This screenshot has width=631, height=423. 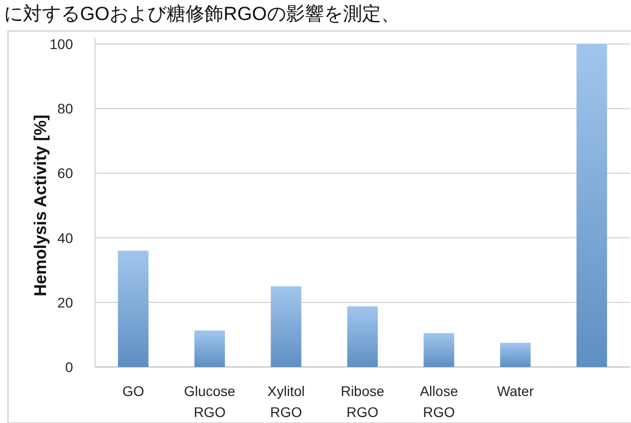 What do you see at coordinates (210, 401) in the screenshot?
I see `x-tick-label: Glucose RGO` at bounding box center [210, 401].